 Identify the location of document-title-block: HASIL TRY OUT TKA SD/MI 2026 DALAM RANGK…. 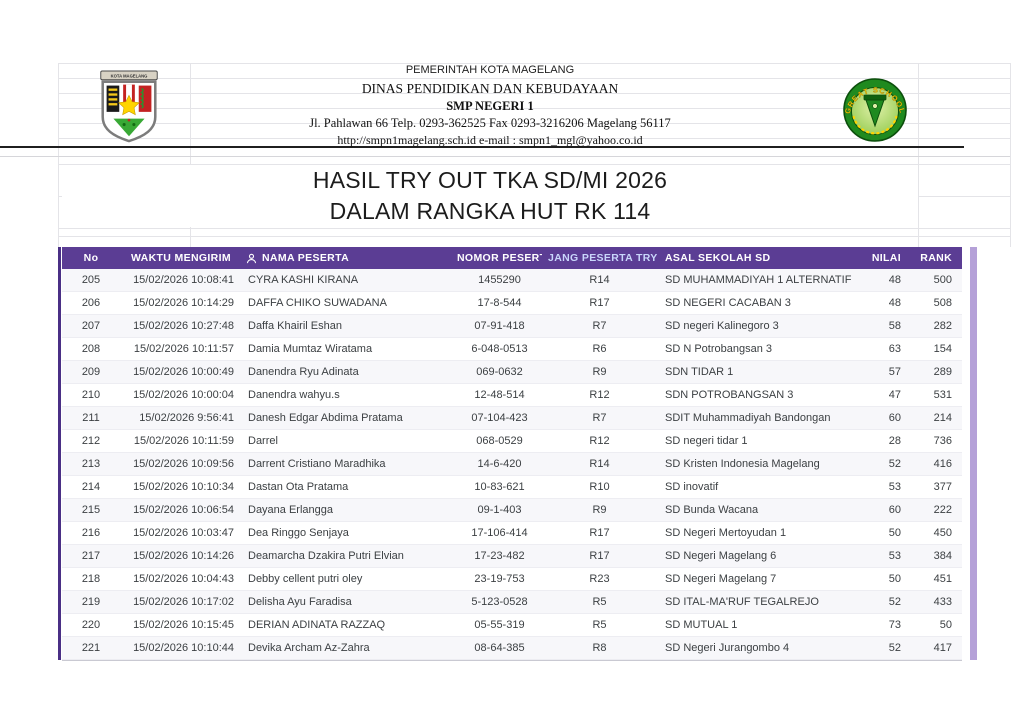
(490, 196).